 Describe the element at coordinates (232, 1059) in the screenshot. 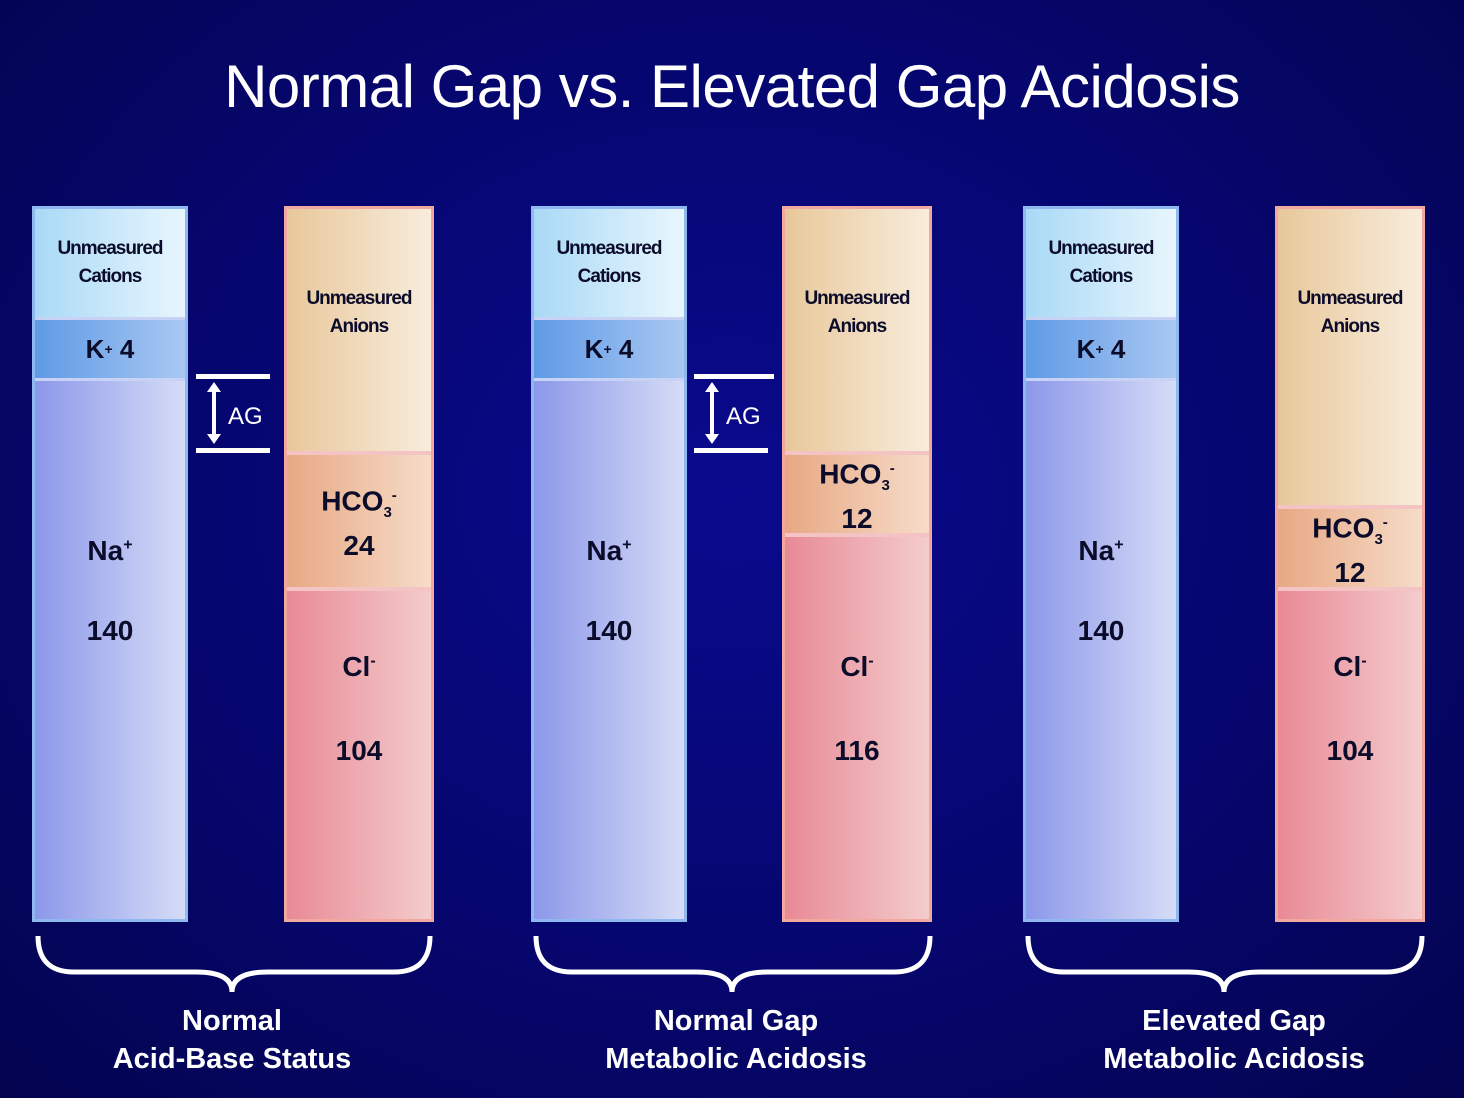

I see `panel-label-line2: Acid-Base Status` at that location.